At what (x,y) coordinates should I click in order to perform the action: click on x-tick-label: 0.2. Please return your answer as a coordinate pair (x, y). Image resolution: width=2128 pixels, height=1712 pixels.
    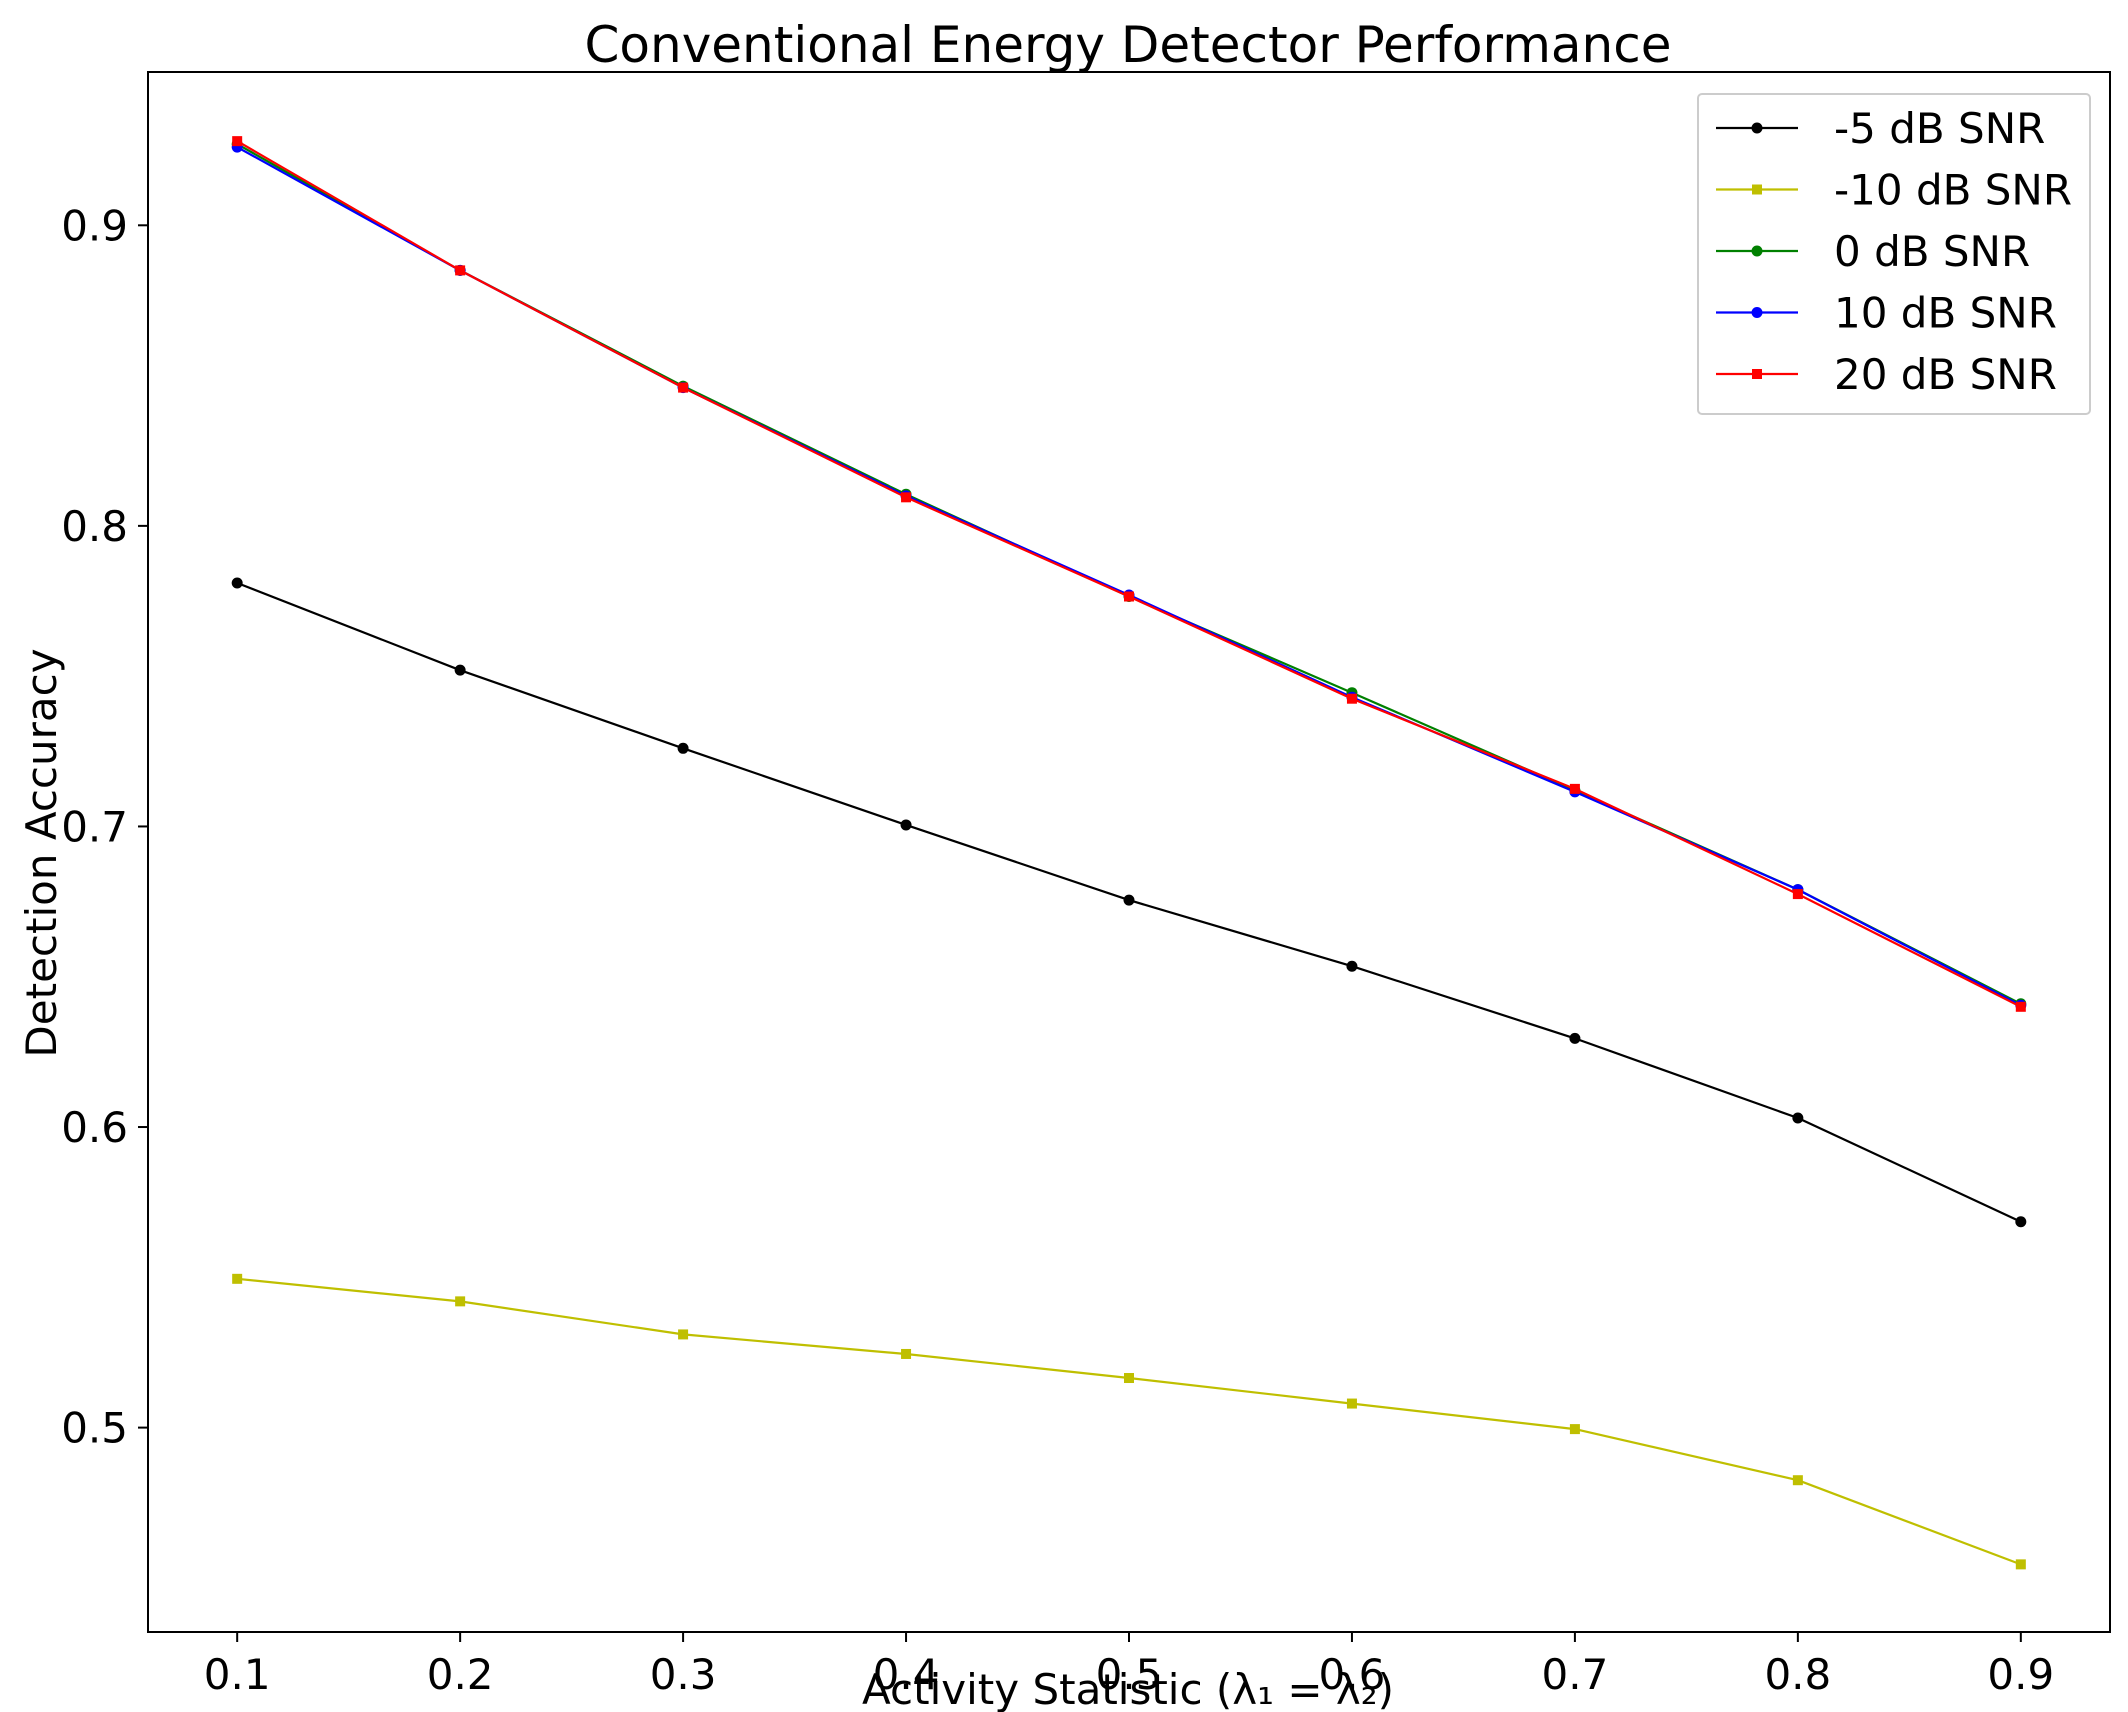
    Looking at the image, I should click on (460, 1674).